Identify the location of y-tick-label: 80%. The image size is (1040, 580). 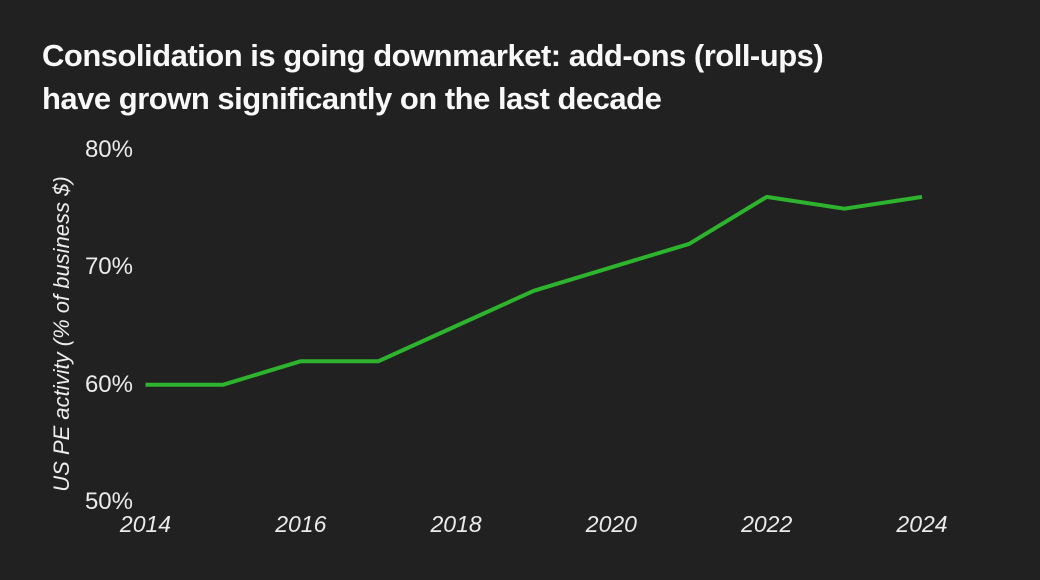
(108, 149).